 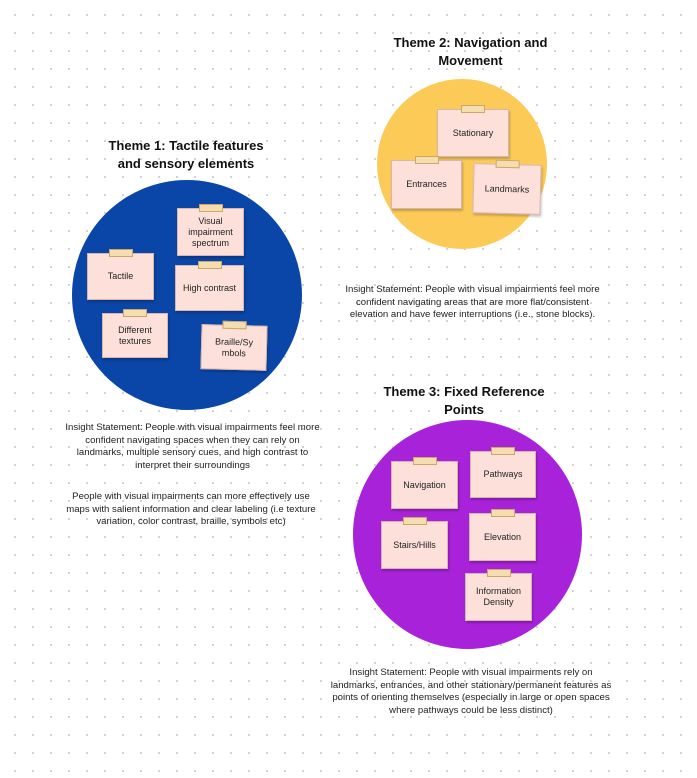 I want to click on sticky-note-landmarks: Landmarks, so click(x=507, y=187).